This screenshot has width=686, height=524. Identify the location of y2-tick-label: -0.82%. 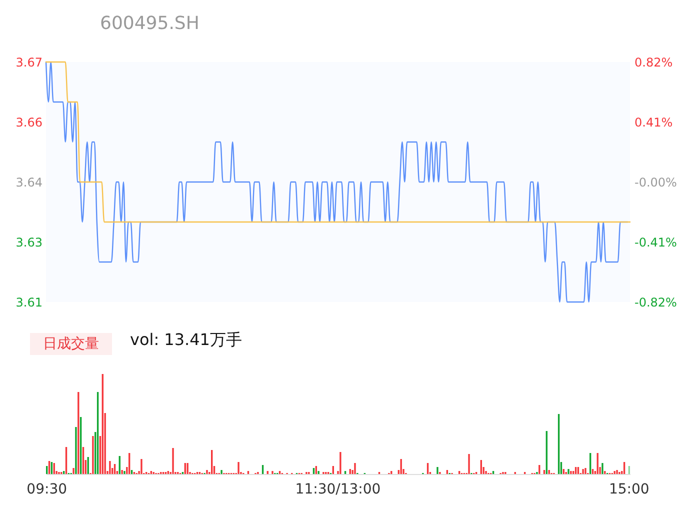
(655, 303).